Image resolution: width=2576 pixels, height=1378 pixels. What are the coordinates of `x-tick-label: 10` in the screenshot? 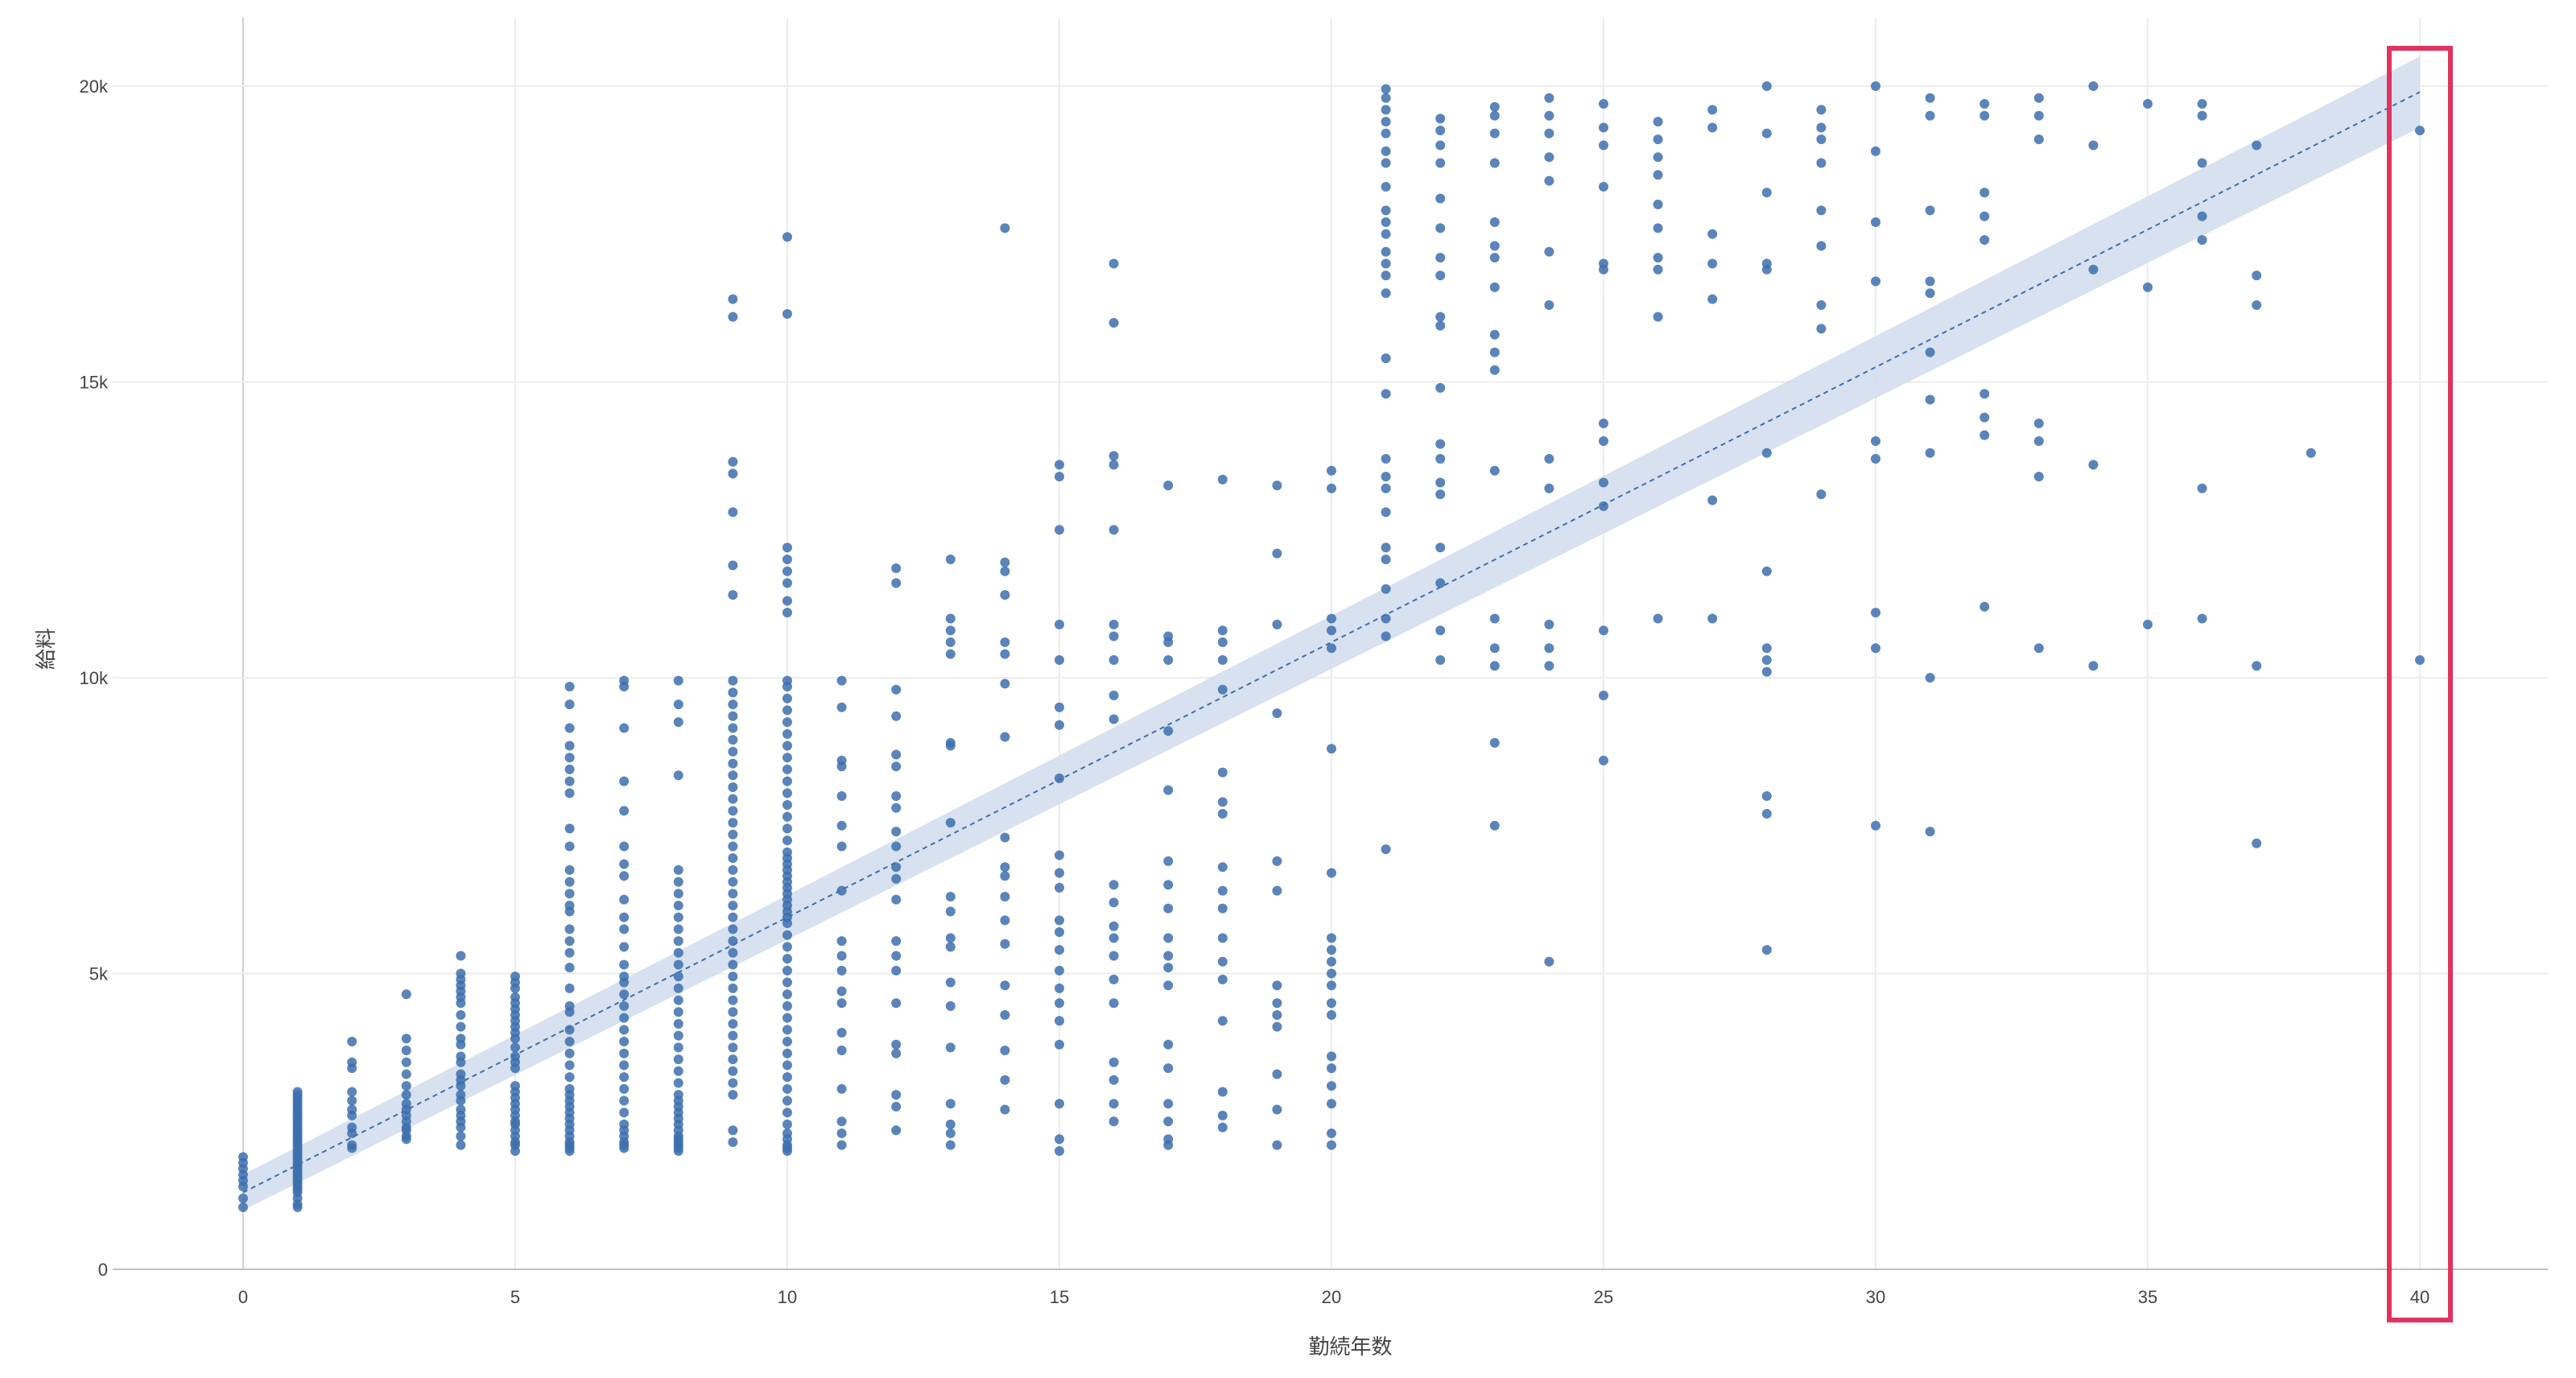 It's located at (787, 1297).